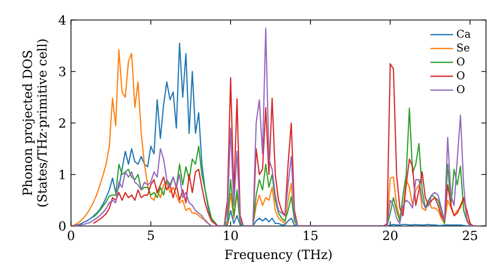  What do you see at coordinates (311, 235) in the screenshot?
I see `x-tick-label: 15` at bounding box center [311, 235].